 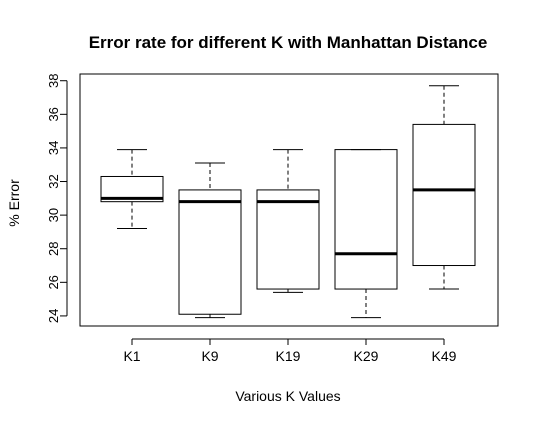 I want to click on y-tick-label: 30, so click(x=53, y=215).